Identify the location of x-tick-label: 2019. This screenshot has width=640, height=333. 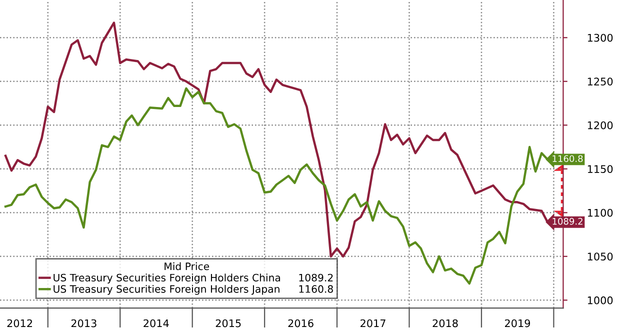
(517, 323).